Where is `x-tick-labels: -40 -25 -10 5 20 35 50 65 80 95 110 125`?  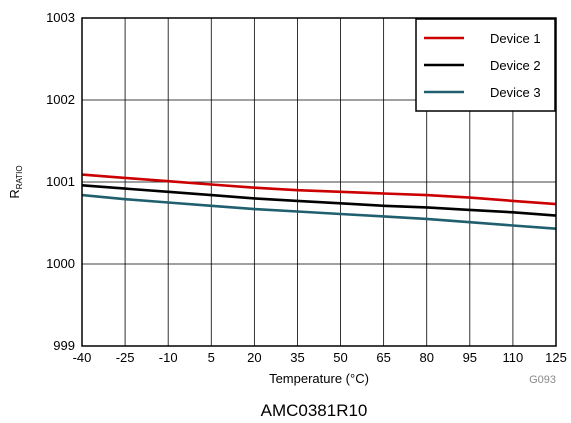 x-tick-labels: -40 -25 -10 5 20 35 50 65 80 95 110 125 is located at coordinates (320, 357).